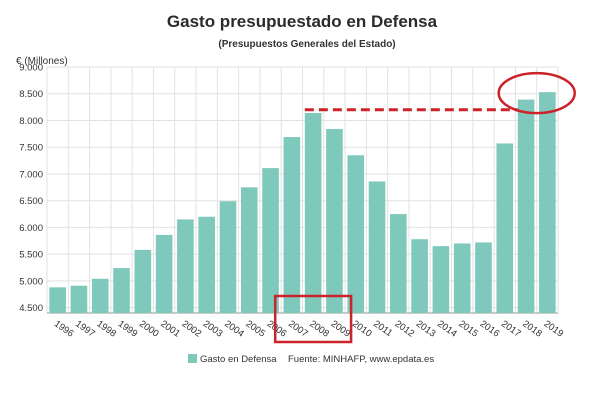  What do you see at coordinates (31, 228) in the screenshot?
I see `y-tick-label: 6.000` at bounding box center [31, 228].